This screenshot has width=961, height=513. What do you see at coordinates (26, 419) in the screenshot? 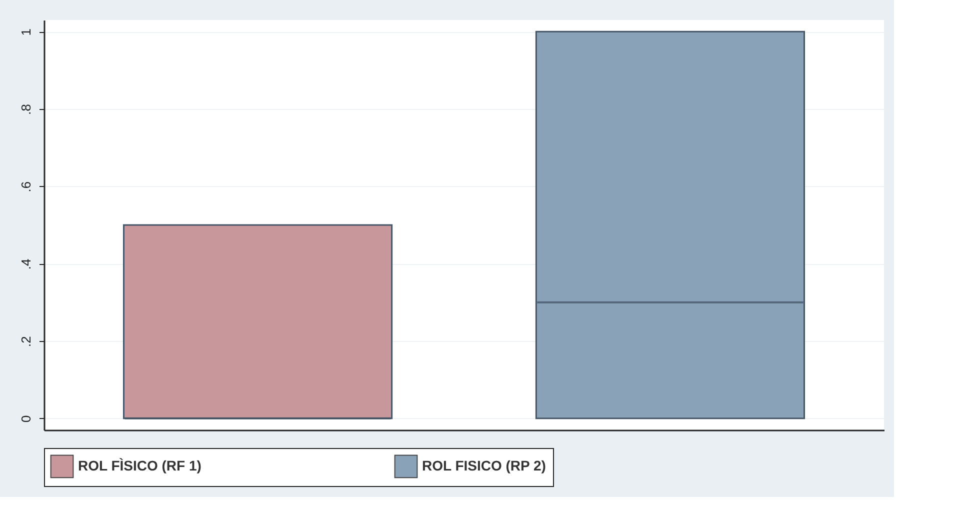
I see `y-tick-label: 0` at bounding box center [26, 419].